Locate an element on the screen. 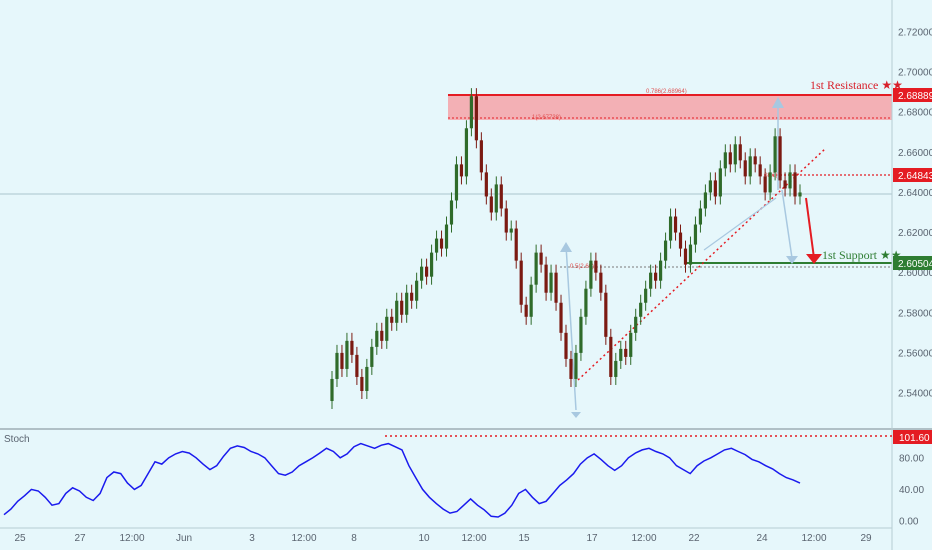  time-tick-label: 24 is located at coordinates (762, 538).